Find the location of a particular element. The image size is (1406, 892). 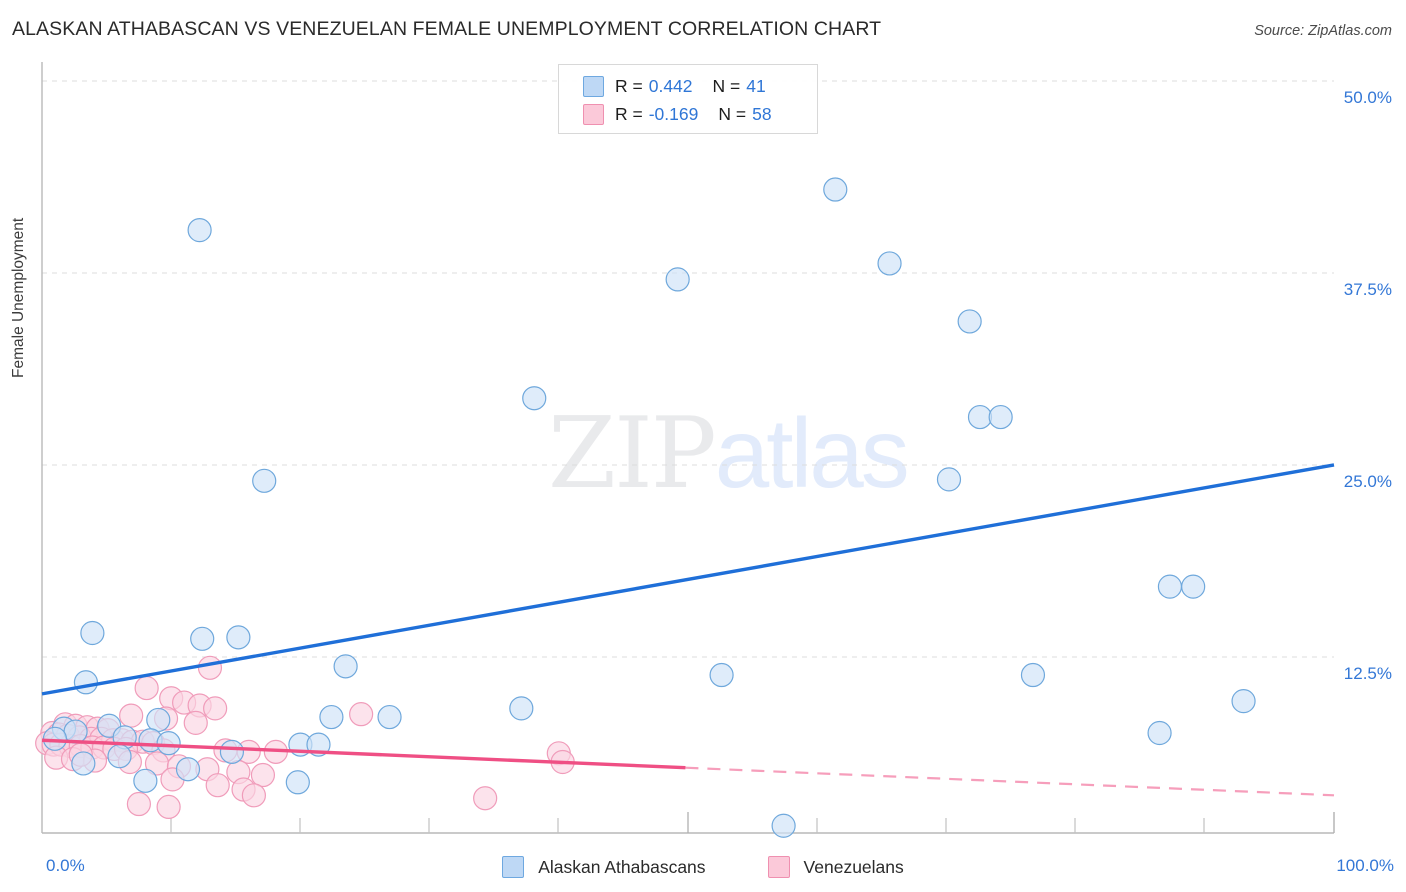

x-tick-label-min: 0.0% is located at coordinates (65, 865).